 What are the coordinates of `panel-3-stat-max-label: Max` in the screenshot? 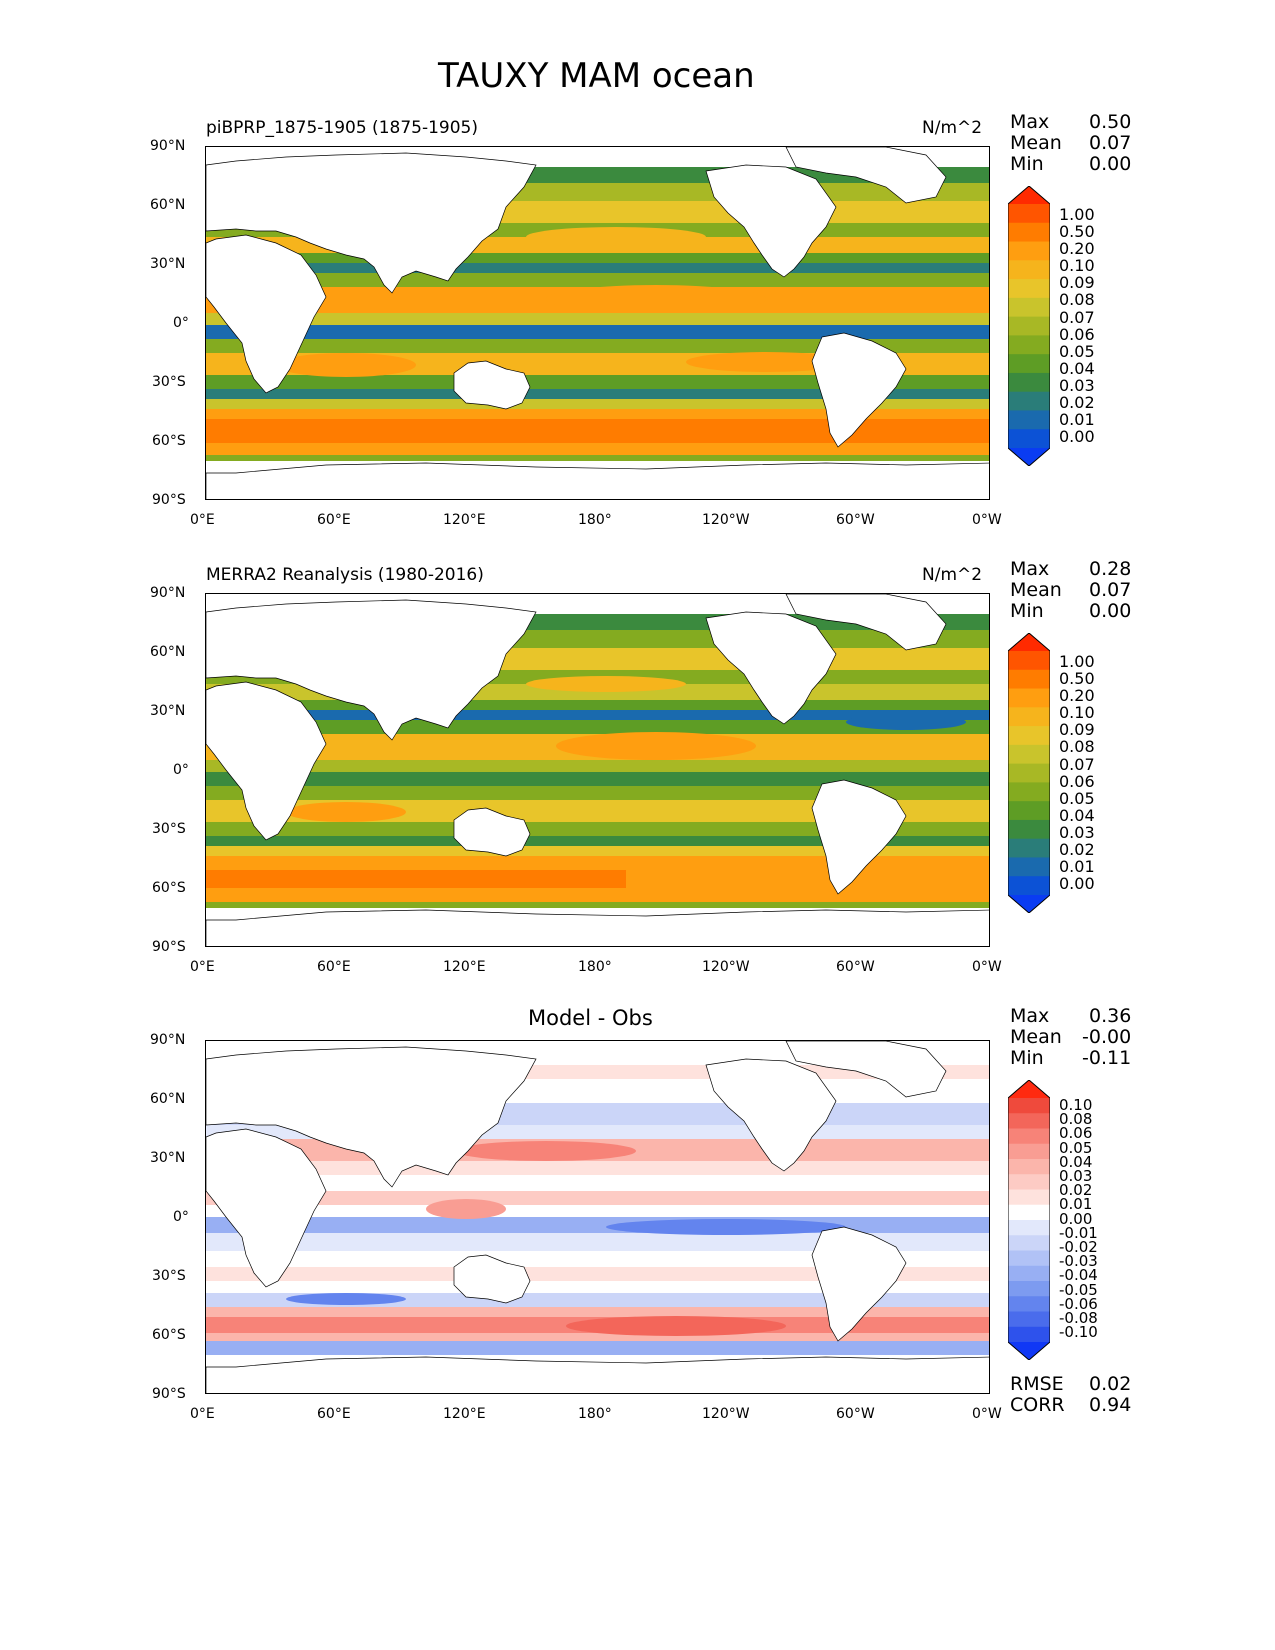 It's located at (1030, 1016).